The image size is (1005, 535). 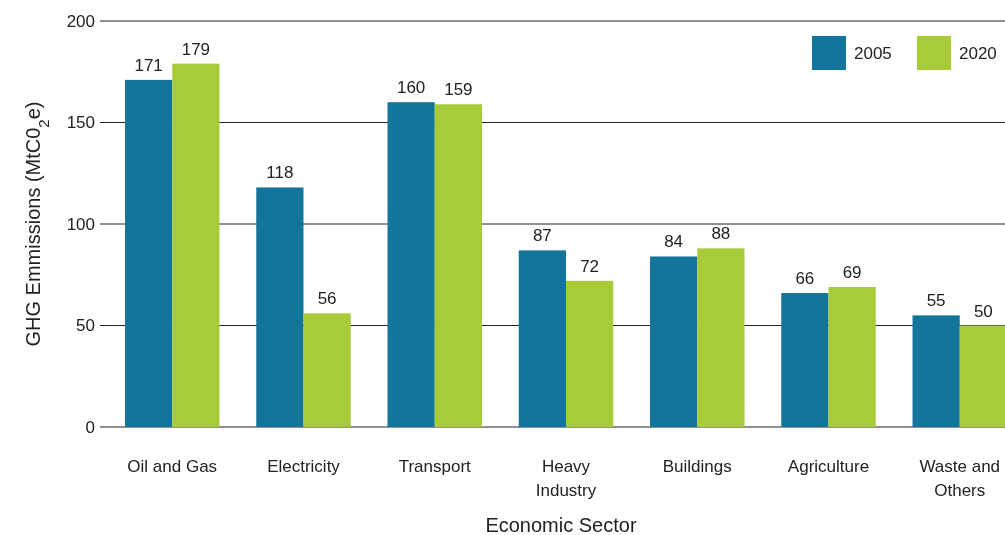 I want to click on data-label: 171, so click(x=148, y=65).